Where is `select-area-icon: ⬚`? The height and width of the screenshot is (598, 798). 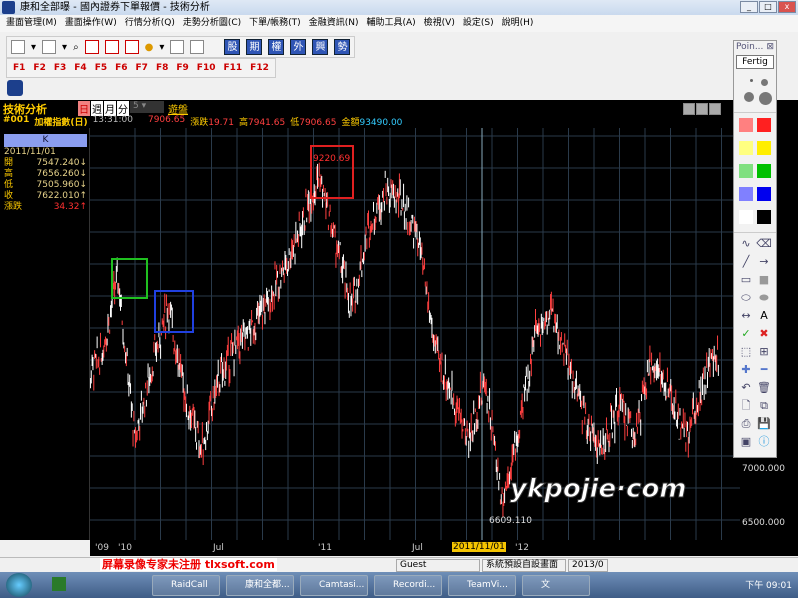
select-area-icon: ⬚ is located at coordinates (746, 351).